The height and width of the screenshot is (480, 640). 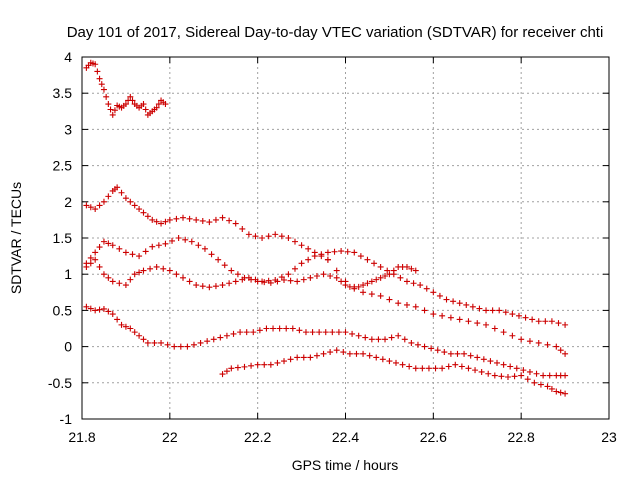 What do you see at coordinates (326, 288) in the screenshot?
I see `series-s4` at bounding box center [326, 288].